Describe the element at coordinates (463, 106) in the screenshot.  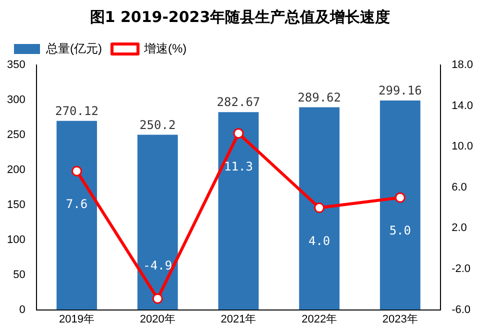
I see `y2-tick-label: 14.0` at that location.